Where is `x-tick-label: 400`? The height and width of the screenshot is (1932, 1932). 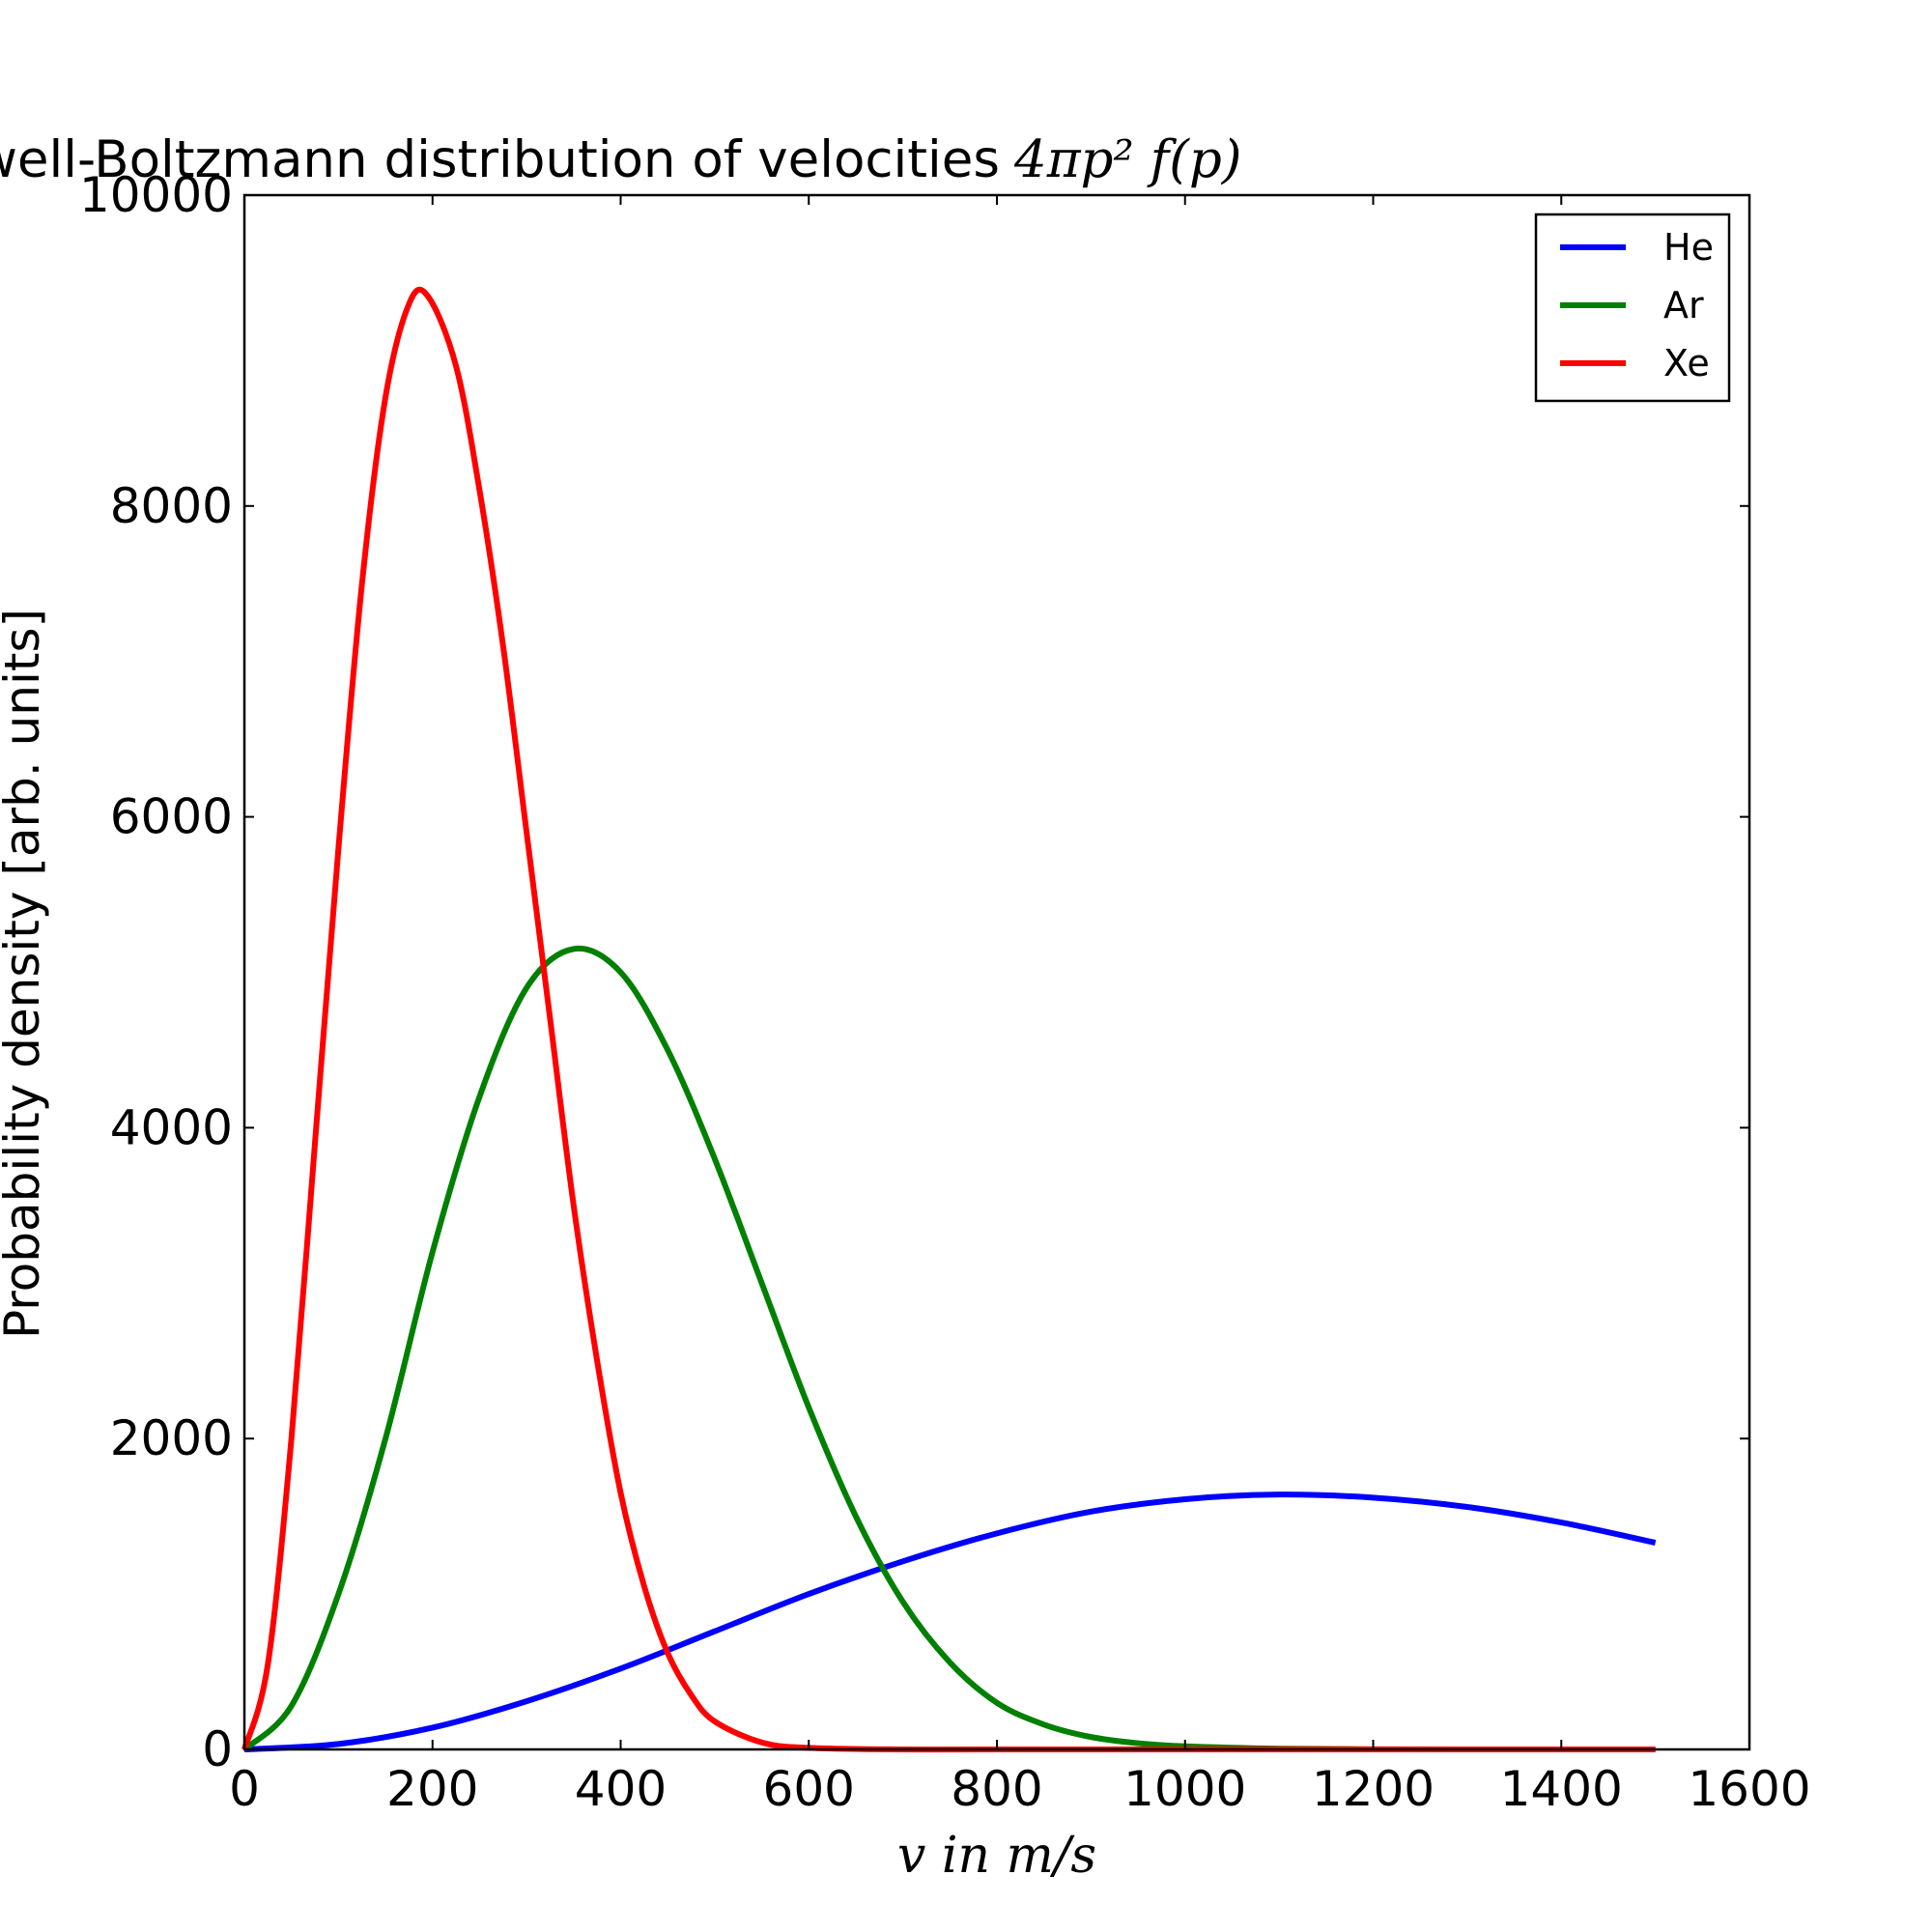
x-tick-label: 400 is located at coordinates (621, 1789).